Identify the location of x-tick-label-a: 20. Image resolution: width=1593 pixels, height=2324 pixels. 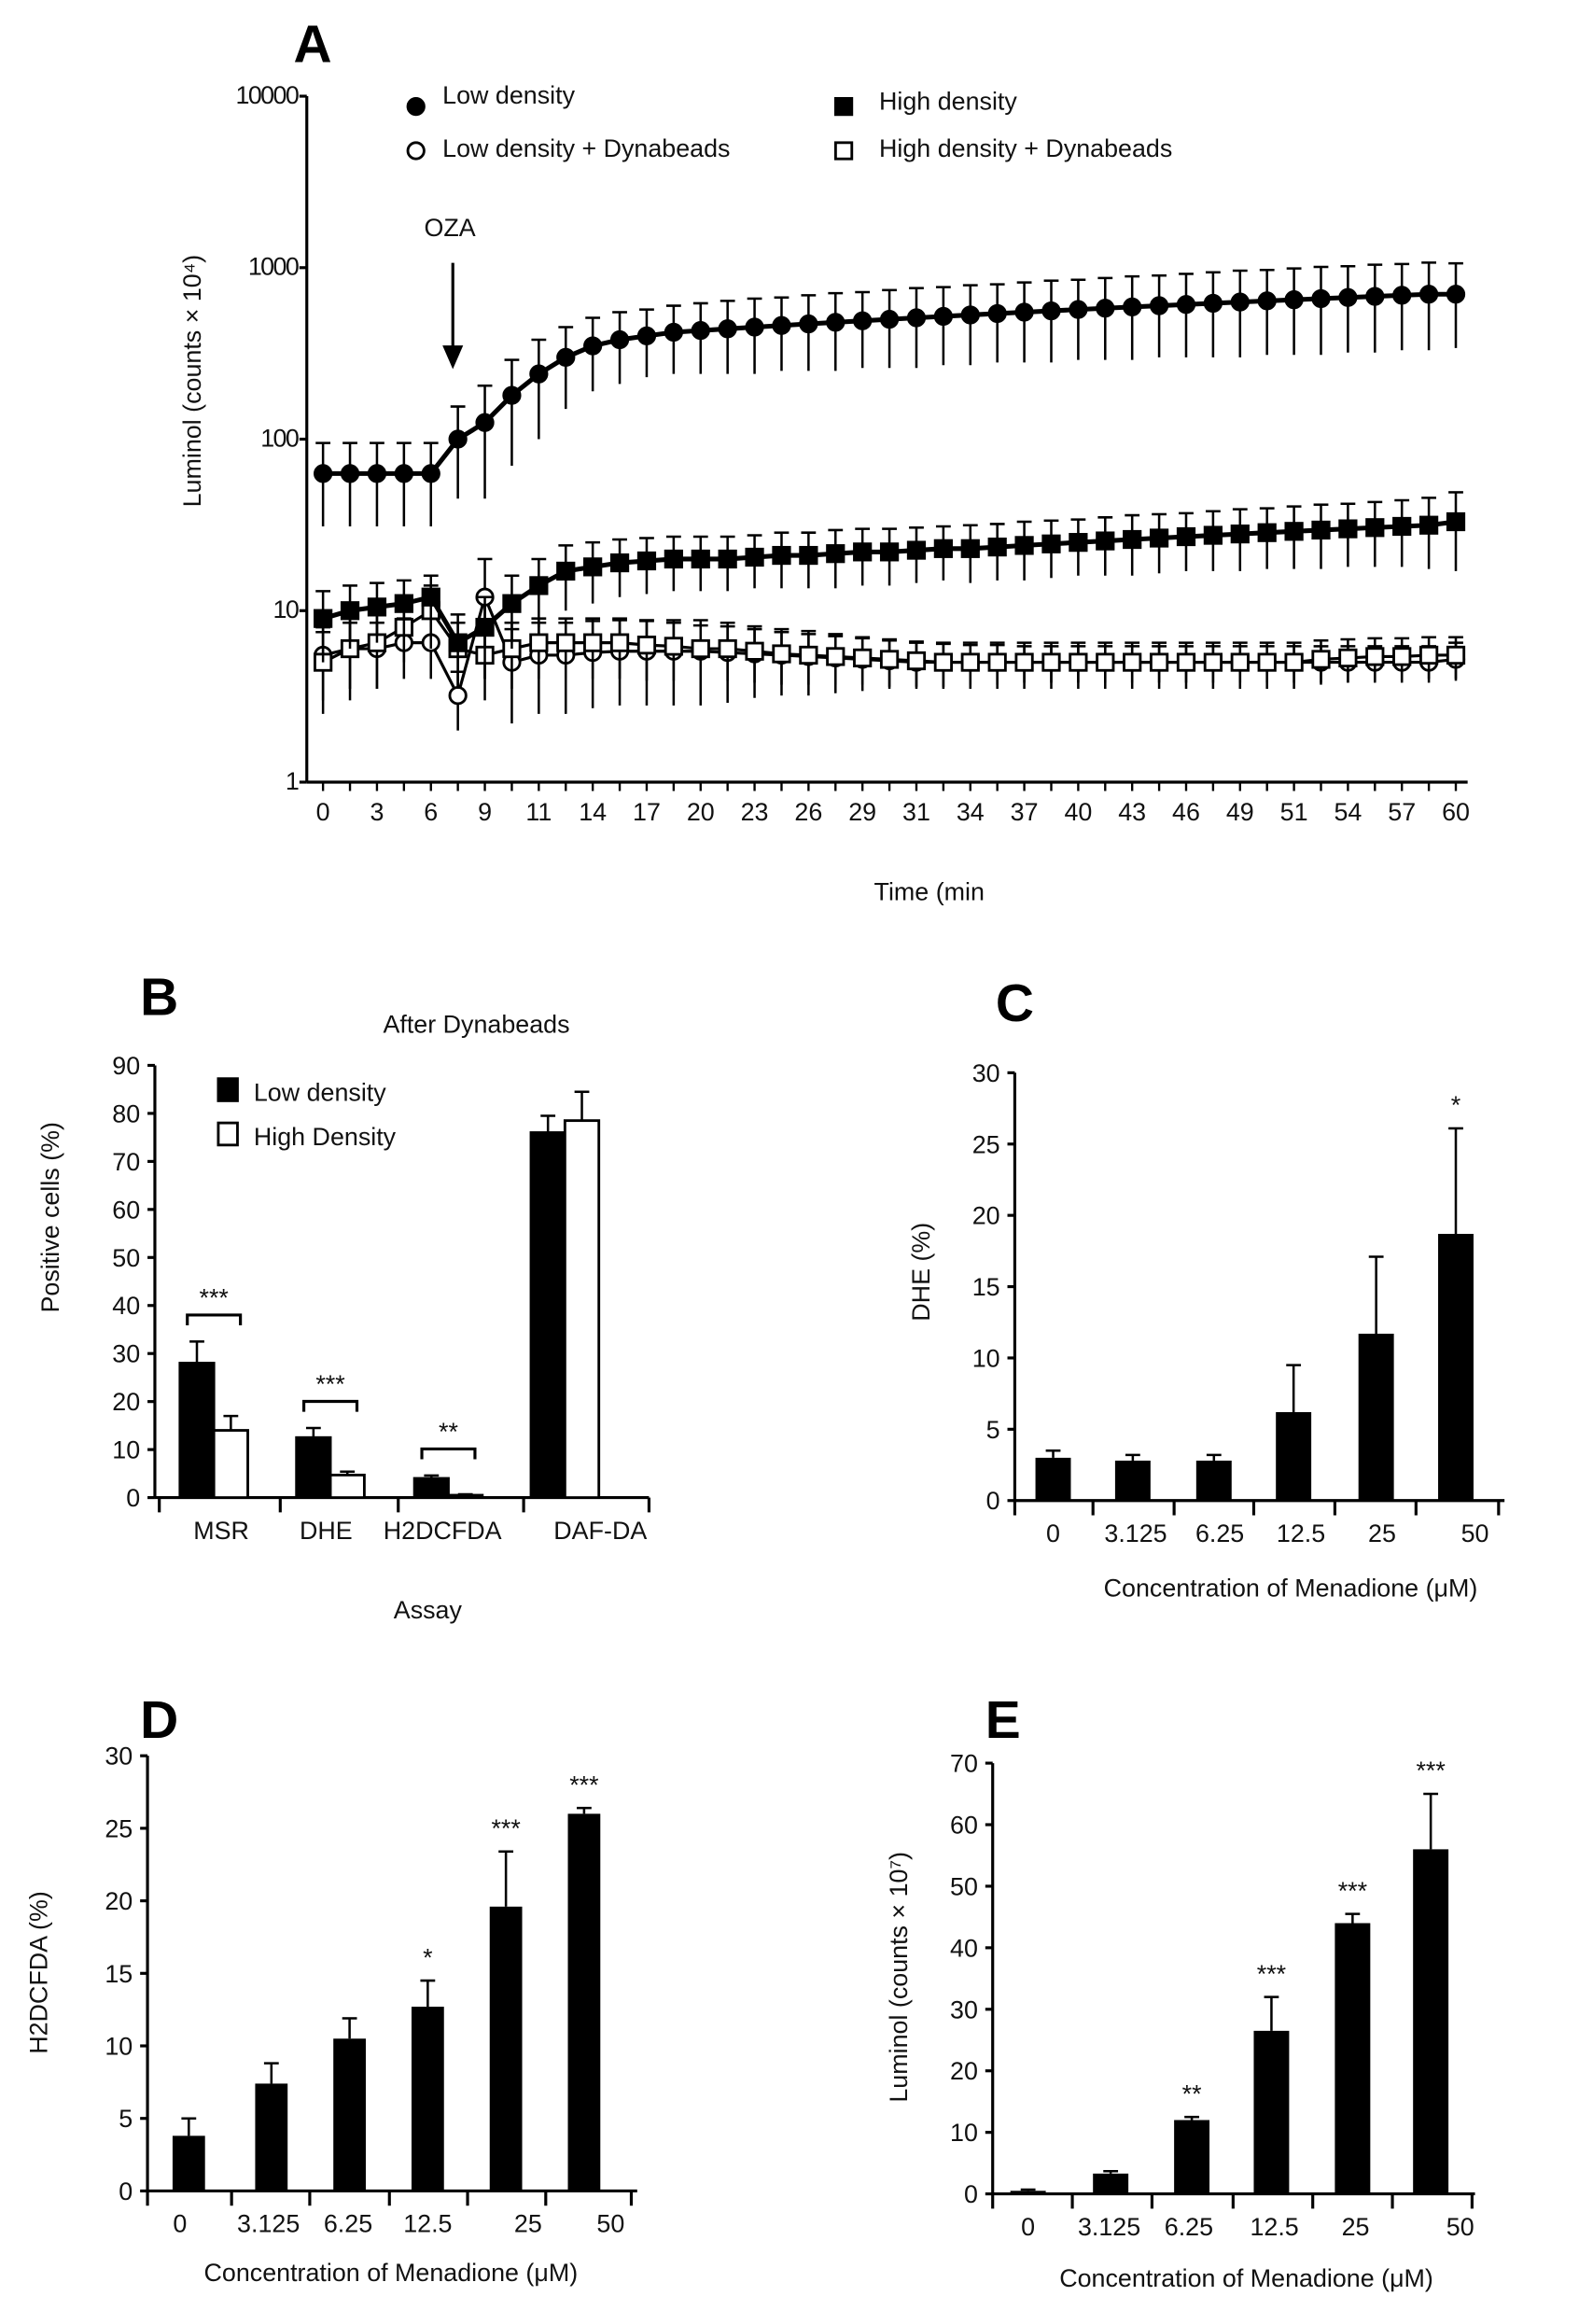
(701, 812).